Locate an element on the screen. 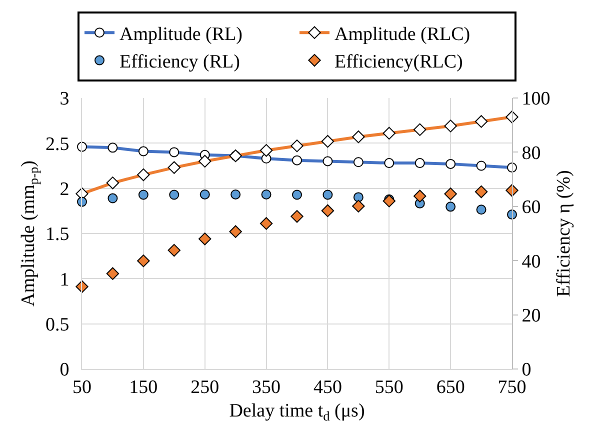 The height and width of the screenshot is (437, 592). x-tick-label: 650 is located at coordinates (450, 387).